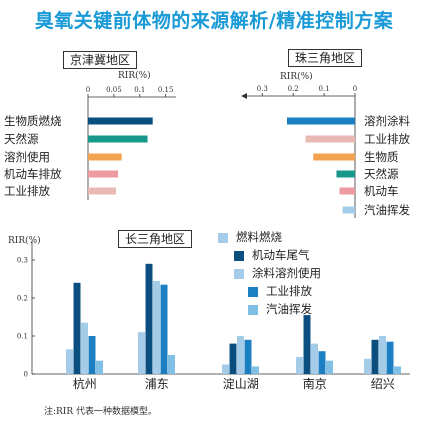 This screenshot has width=428, height=426. I want to click on legend-item: 汽油挥发, so click(280, 309).